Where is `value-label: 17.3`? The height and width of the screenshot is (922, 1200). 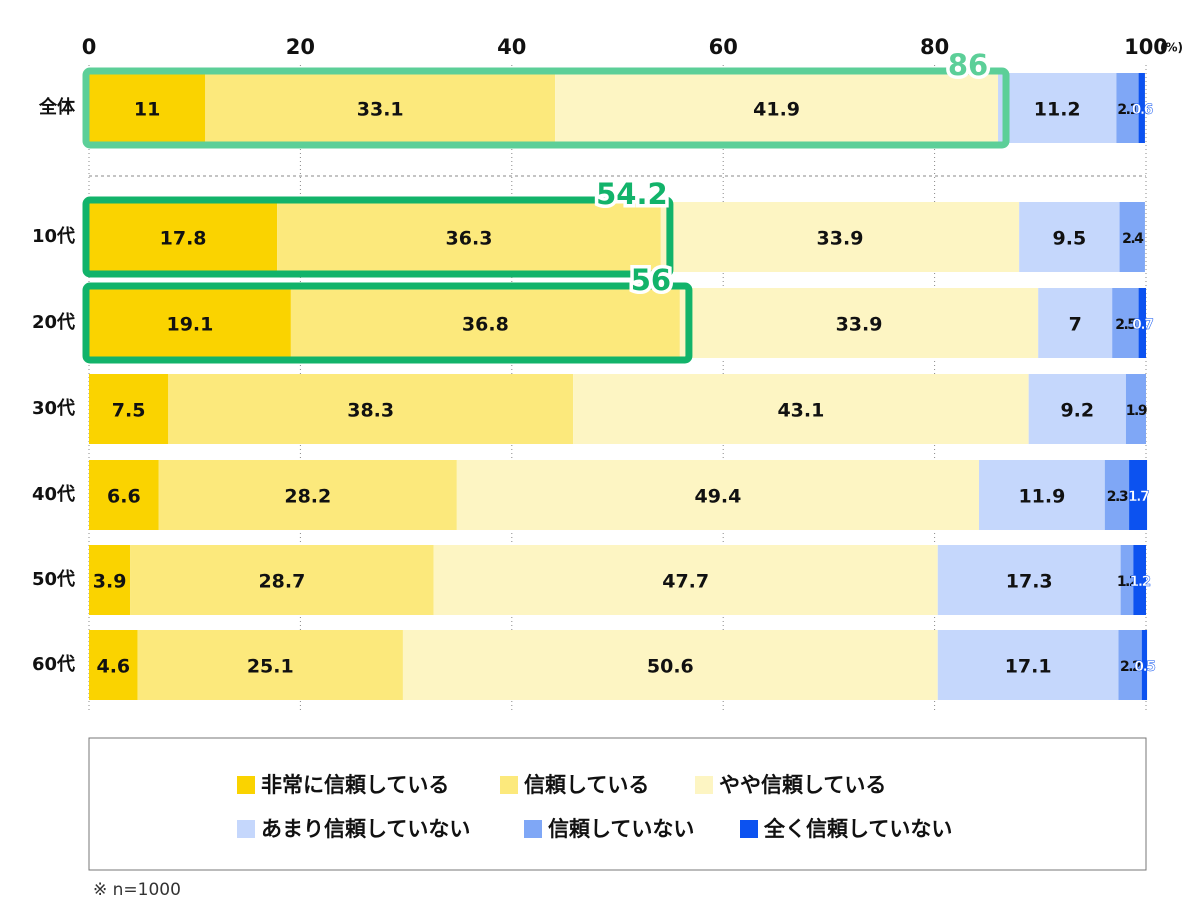 value-label: 17.3 is located at coordinates (1029, 582).